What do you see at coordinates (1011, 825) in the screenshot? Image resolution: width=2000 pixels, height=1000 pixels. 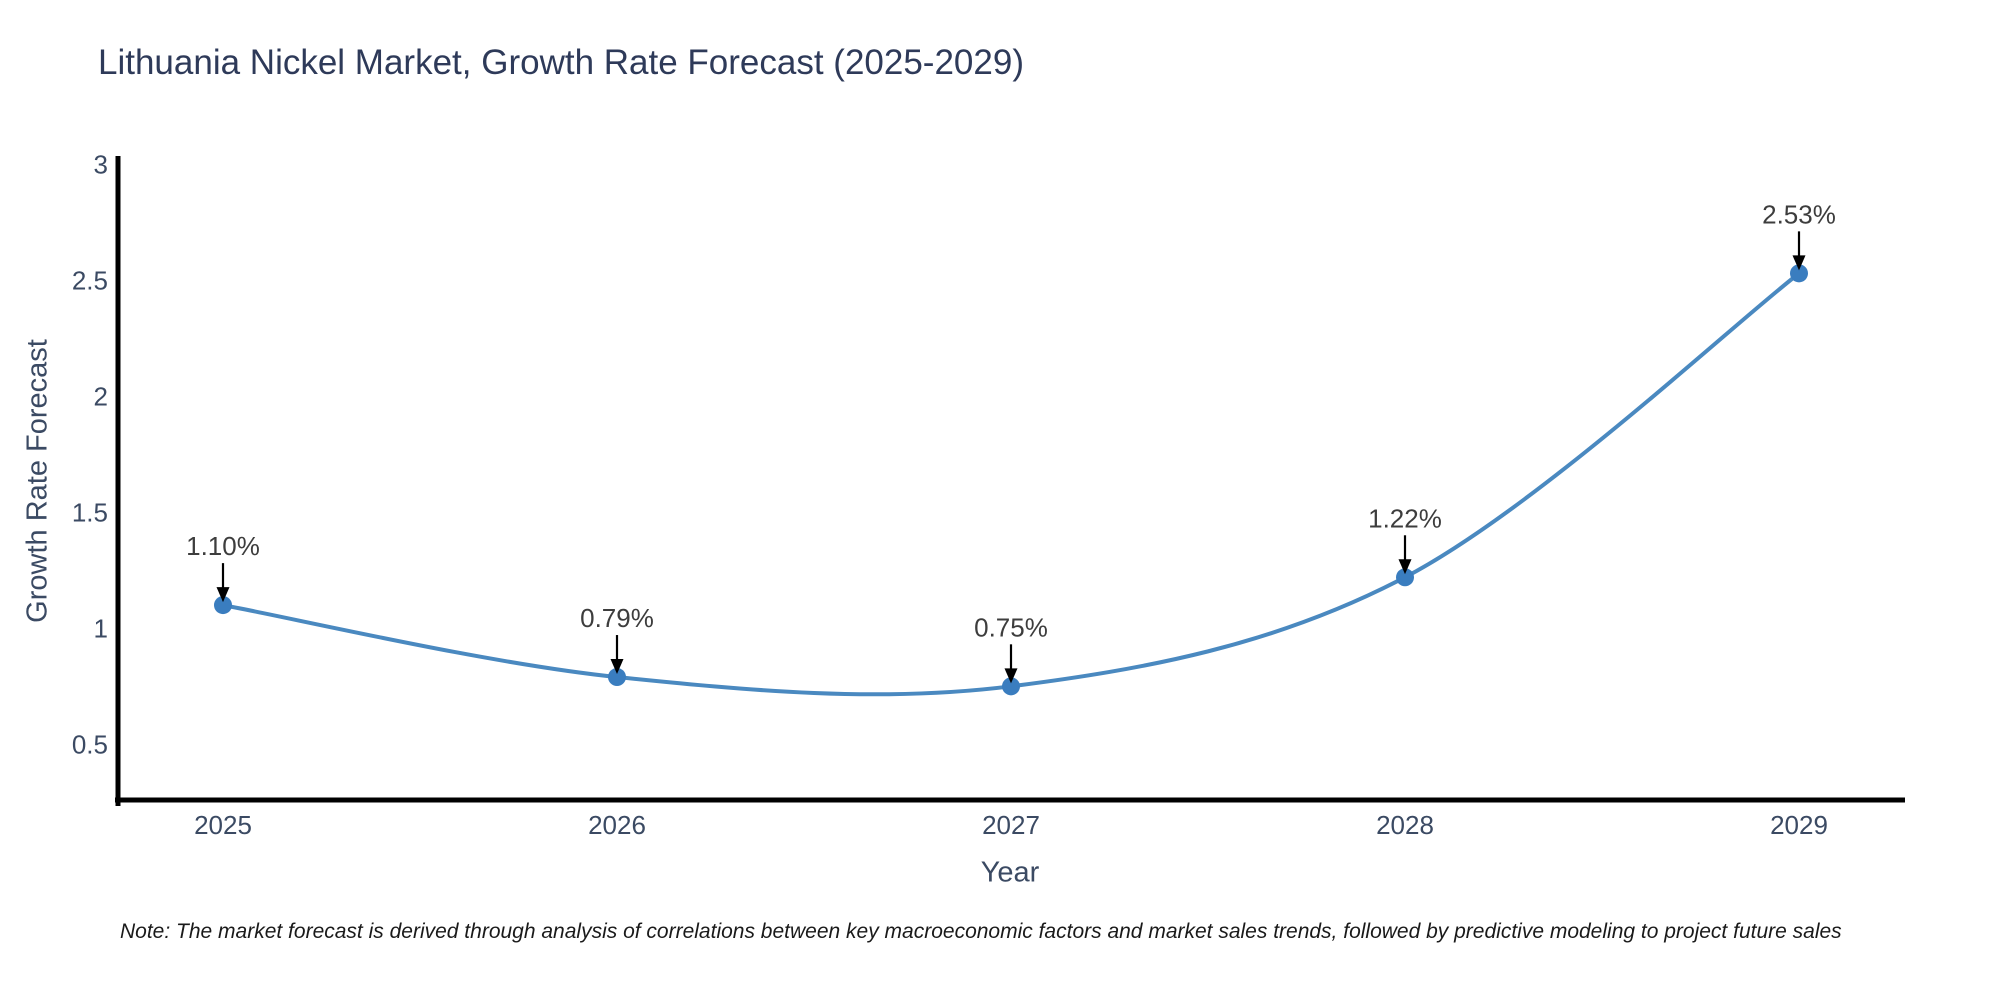 I see `x-tick-label: 2027` at bounding box center [1011, 825].